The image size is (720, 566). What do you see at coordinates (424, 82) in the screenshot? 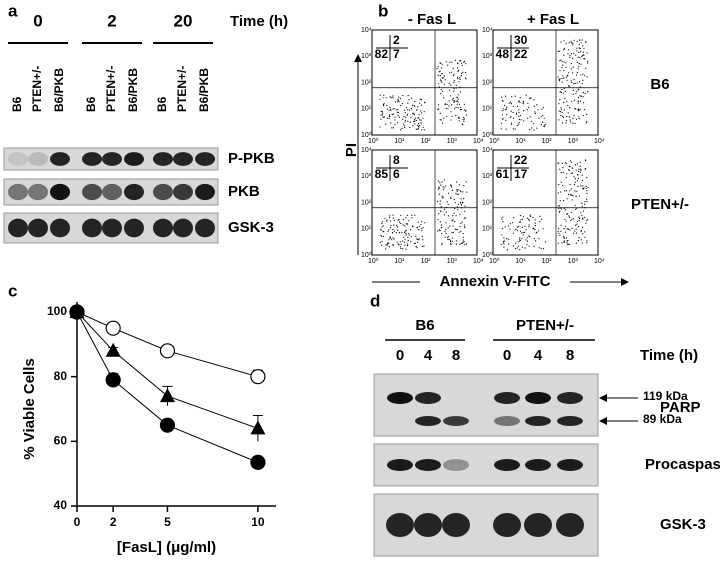
I see `flow-plot` at bounding box center [424, 82].